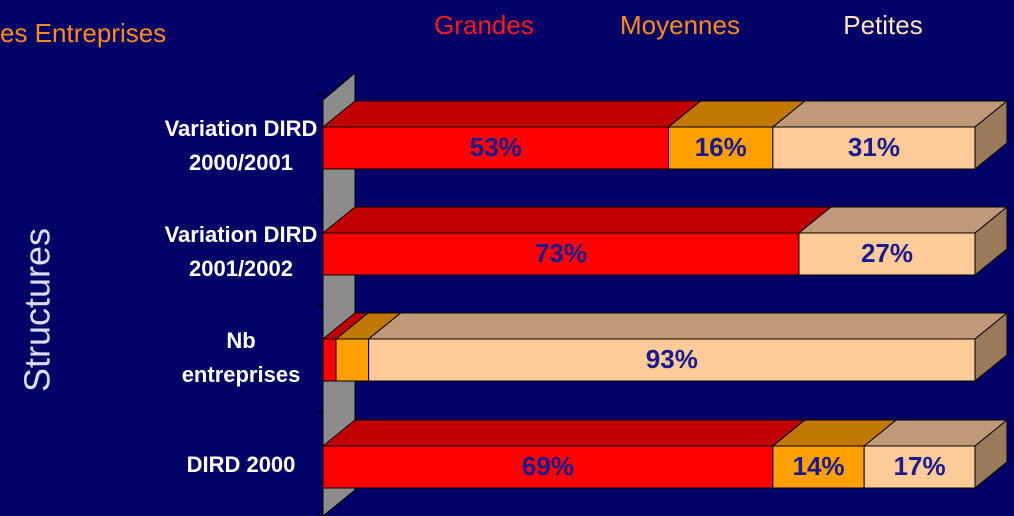 The width and height of the screenshot is (1014, 516). I want to click on value-label: 69%, so click(548, 466).